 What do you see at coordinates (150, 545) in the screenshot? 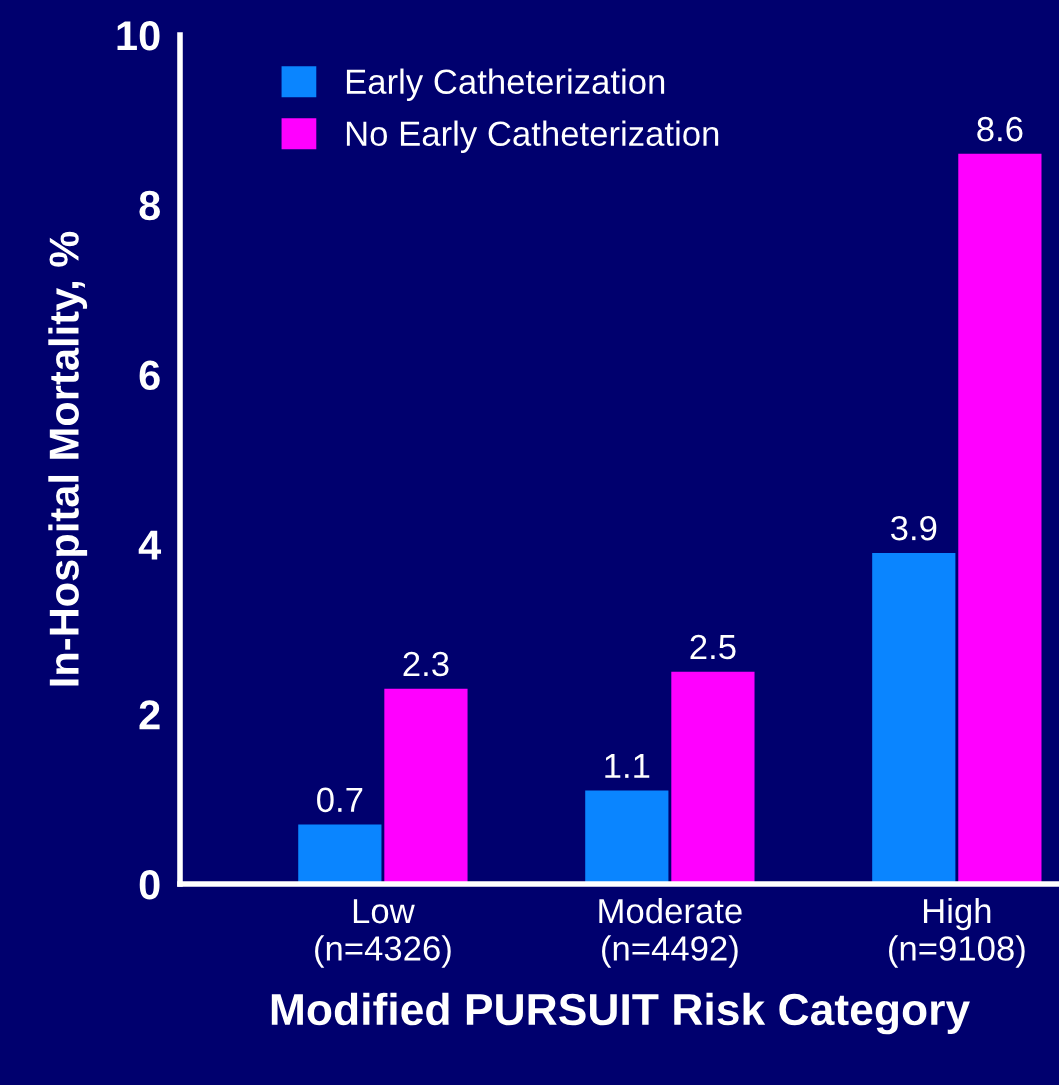
I see `y-tick-label: 4` at bounding box center [150, 545].